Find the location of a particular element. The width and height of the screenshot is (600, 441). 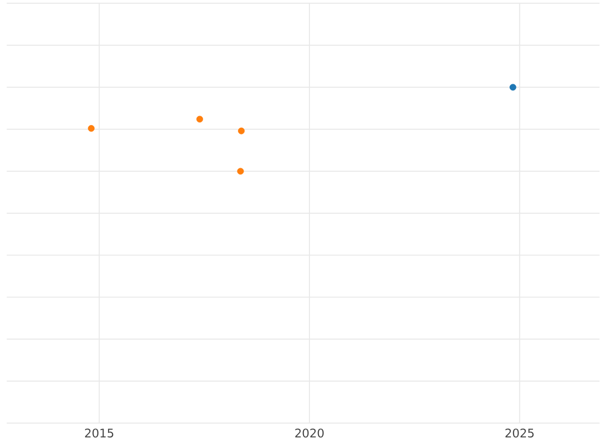

x-tick-label: 2015 is located at coordinates (99, 433).